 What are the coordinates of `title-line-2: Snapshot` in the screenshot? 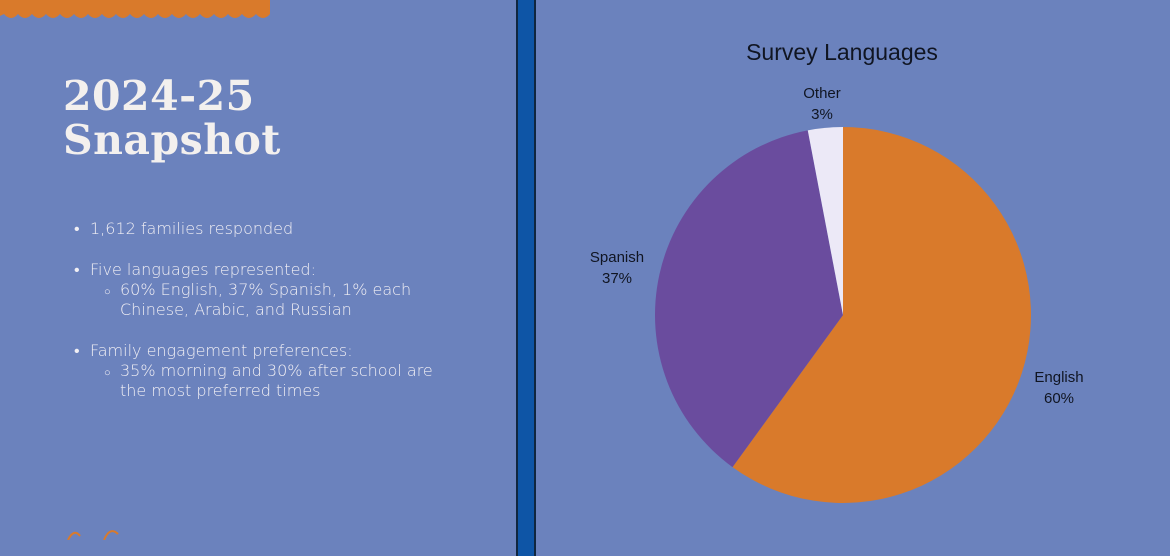 It's located at (172, 140).